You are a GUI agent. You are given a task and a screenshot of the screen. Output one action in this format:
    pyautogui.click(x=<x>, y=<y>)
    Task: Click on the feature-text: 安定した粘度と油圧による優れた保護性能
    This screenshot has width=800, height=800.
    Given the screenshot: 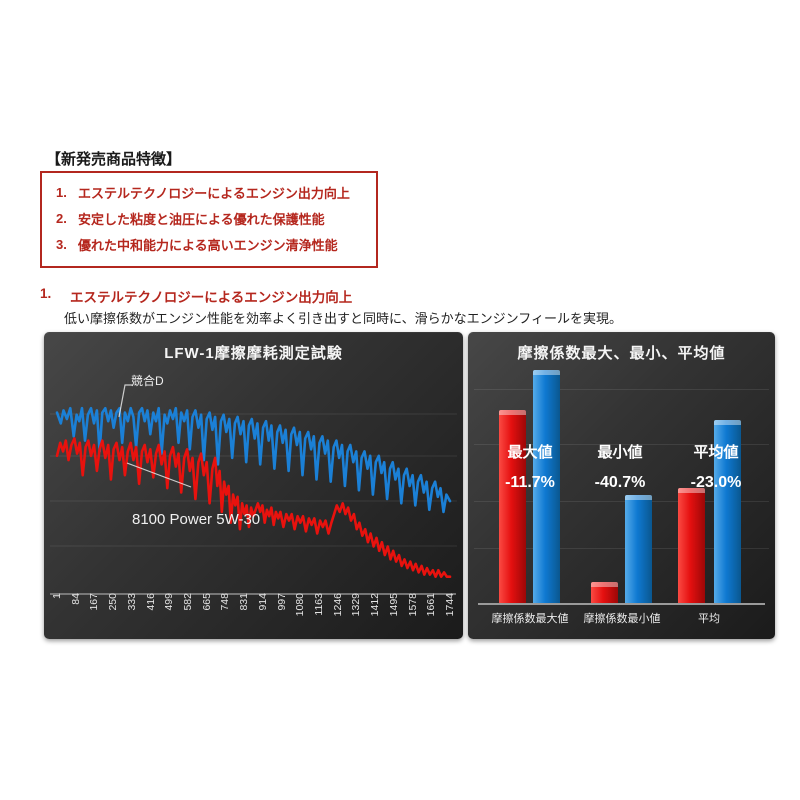 What is the action you would take?
    pyautogui.click(x=201, y=219)
    